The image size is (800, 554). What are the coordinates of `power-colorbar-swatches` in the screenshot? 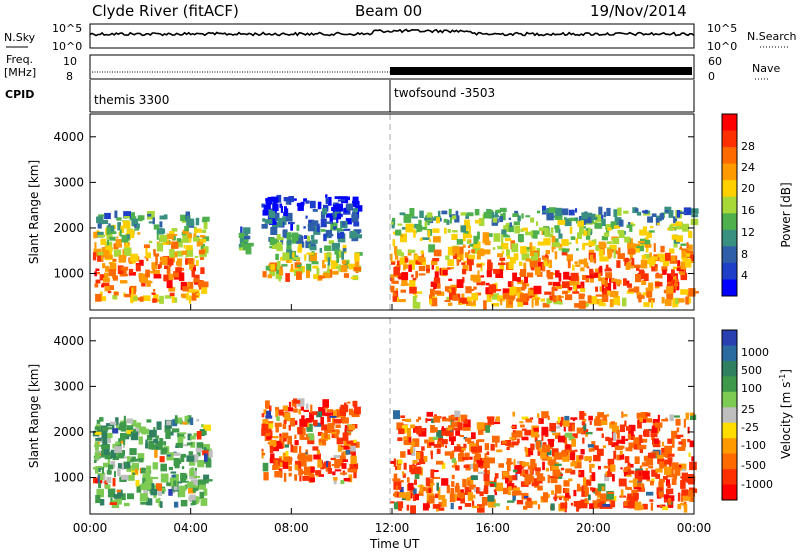 It's located at (729, 205).